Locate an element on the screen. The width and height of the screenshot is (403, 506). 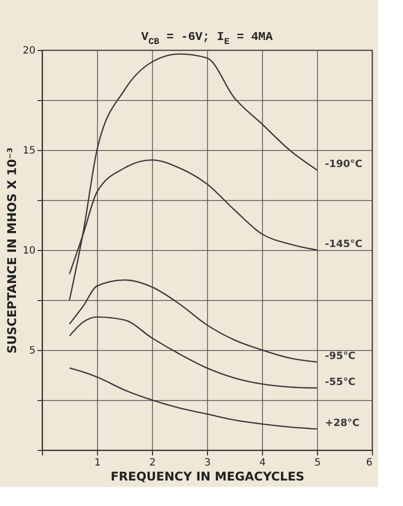
series-label: -190°C is located at coordinates (343, 164).